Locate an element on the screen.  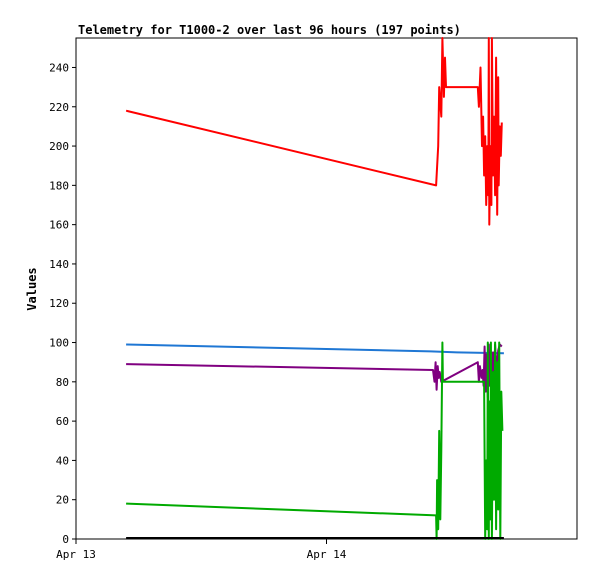
x-axis: Apr 13 Apr 14 is located at coordinates (201, 550).